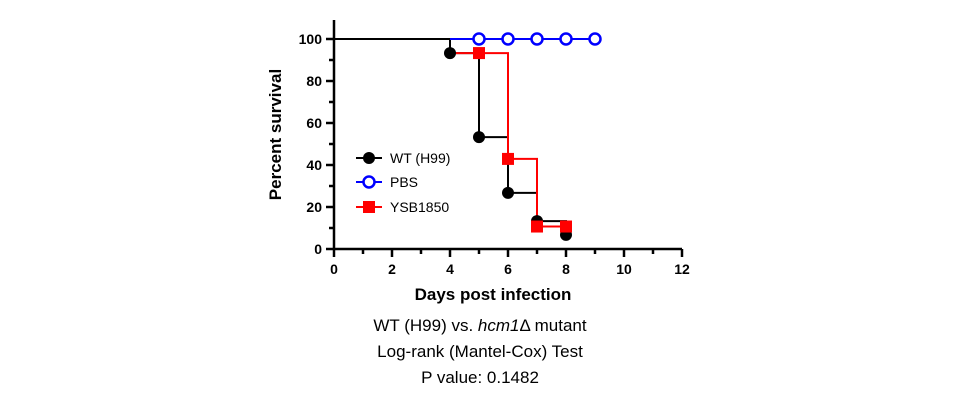 Image resolution: width=960 pixels, height=415 pixels. What do you see at coordinates (311, 39) in the screenshot?
I see `y-tick-label: 100` at bounding box center [311, 39].